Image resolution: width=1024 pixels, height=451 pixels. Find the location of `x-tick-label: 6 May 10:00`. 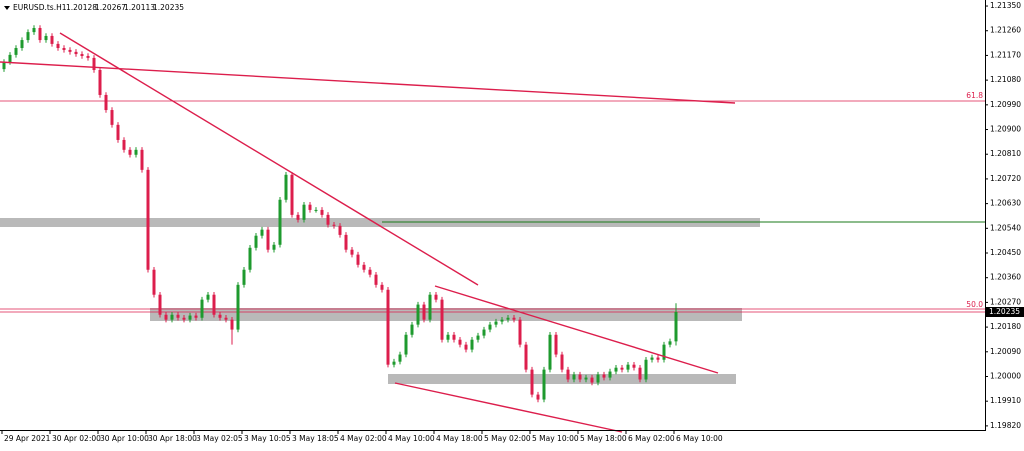

x-tick-label: 6 May 10:00 is located at coordinates (699, 438).